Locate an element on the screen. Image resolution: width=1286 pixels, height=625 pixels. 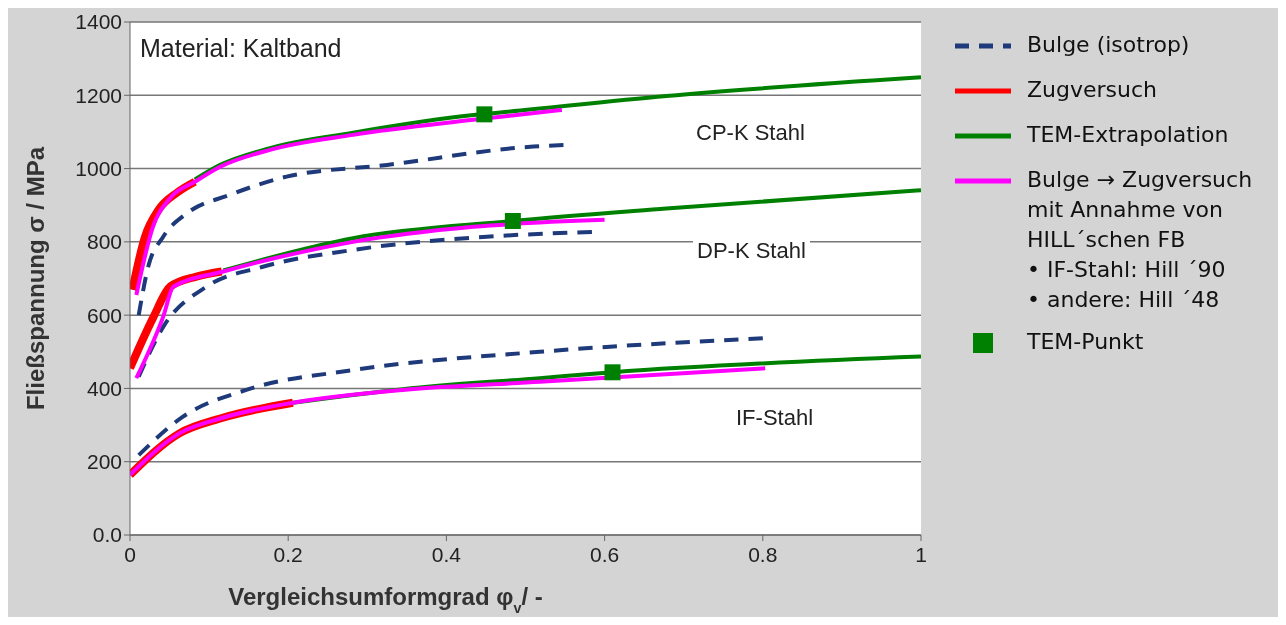
y-tick-label: 200 is located at coordinates (104, 462).